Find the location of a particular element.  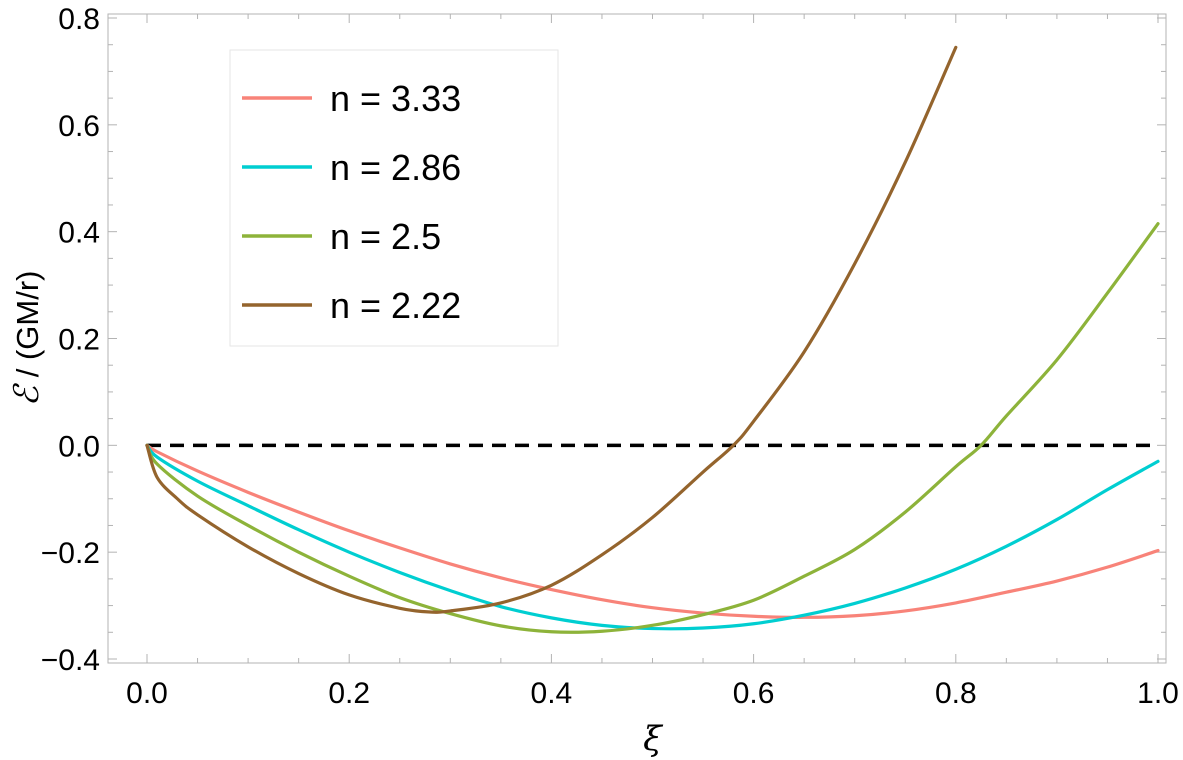

legend-label-2: n = 2.86 is located at coordinates (395, 167).